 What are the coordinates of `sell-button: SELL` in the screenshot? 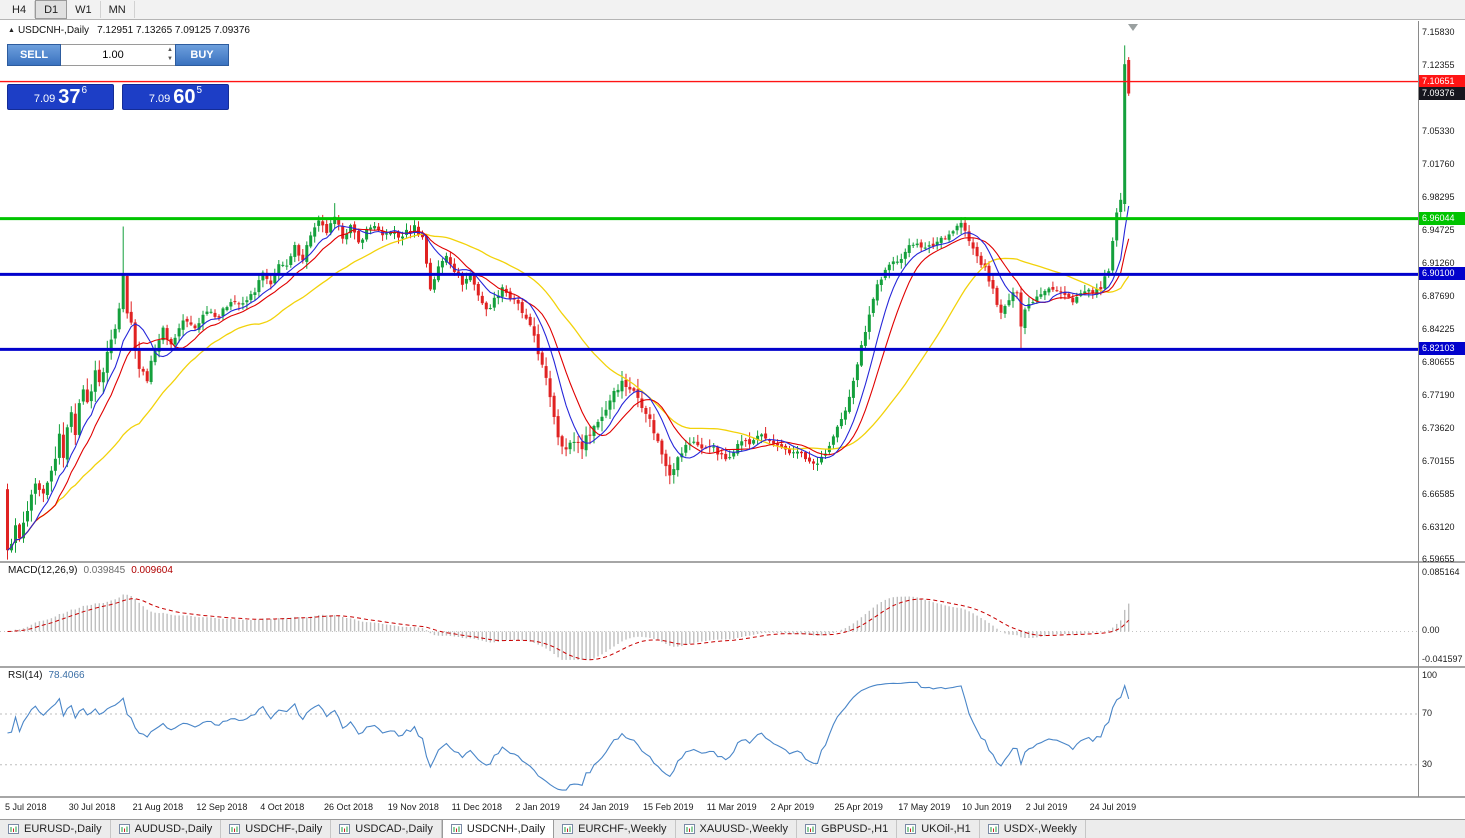 It's located at (34, 55).